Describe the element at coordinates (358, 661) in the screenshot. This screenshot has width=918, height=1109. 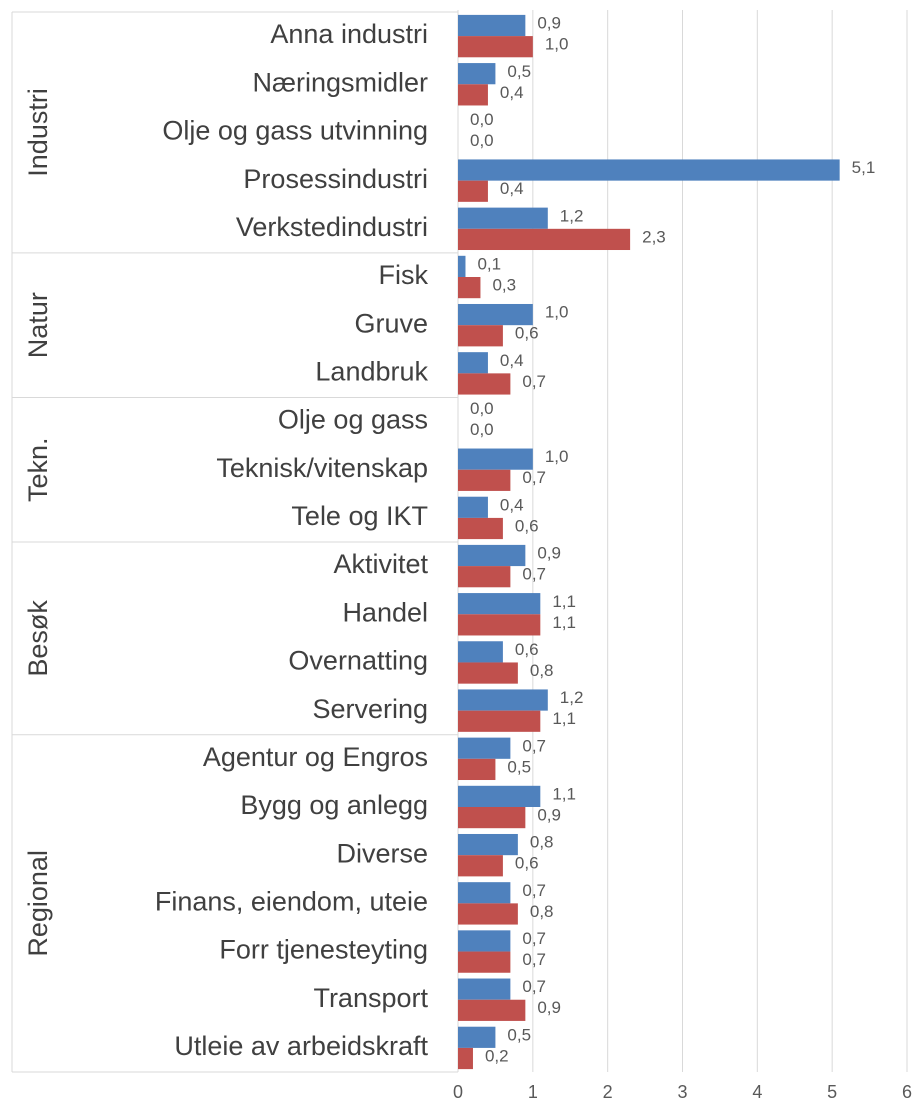
I see `category-label: Overnatting` at that location.